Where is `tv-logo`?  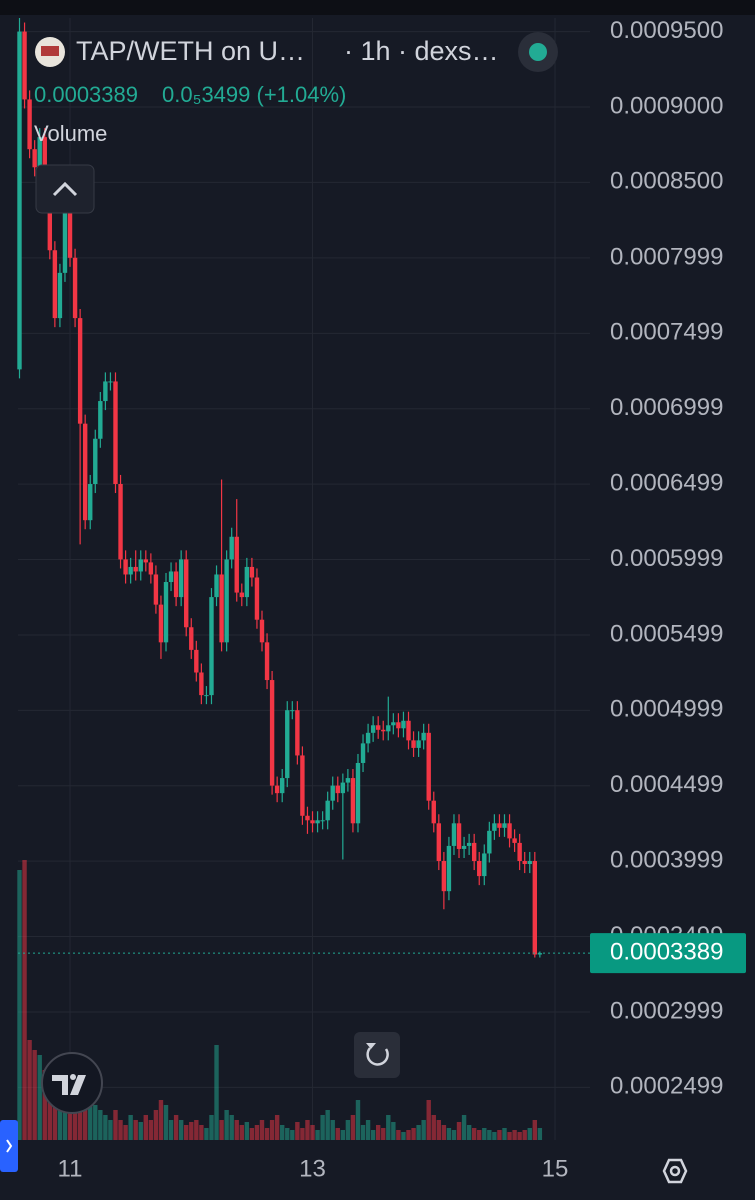 tv-logo is located at coordinates (72, 1083).